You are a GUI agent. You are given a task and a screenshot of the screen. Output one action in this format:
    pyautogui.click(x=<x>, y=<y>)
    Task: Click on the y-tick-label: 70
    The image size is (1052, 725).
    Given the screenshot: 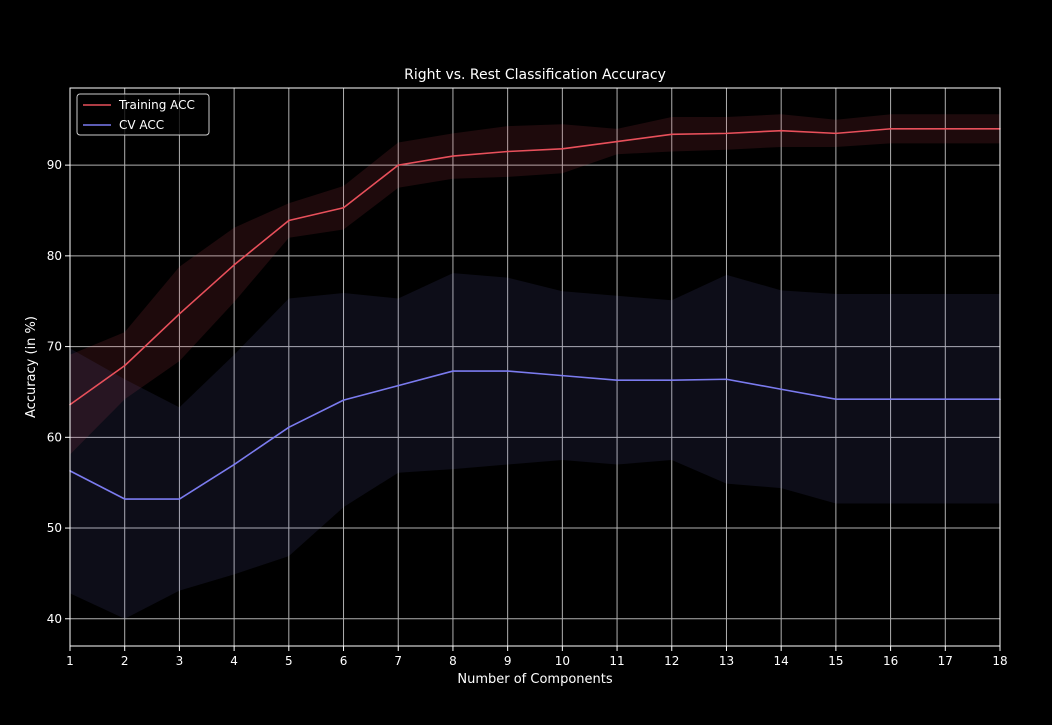 What is the action you would take?
    pyautogui.click(x=54, y=347)
    